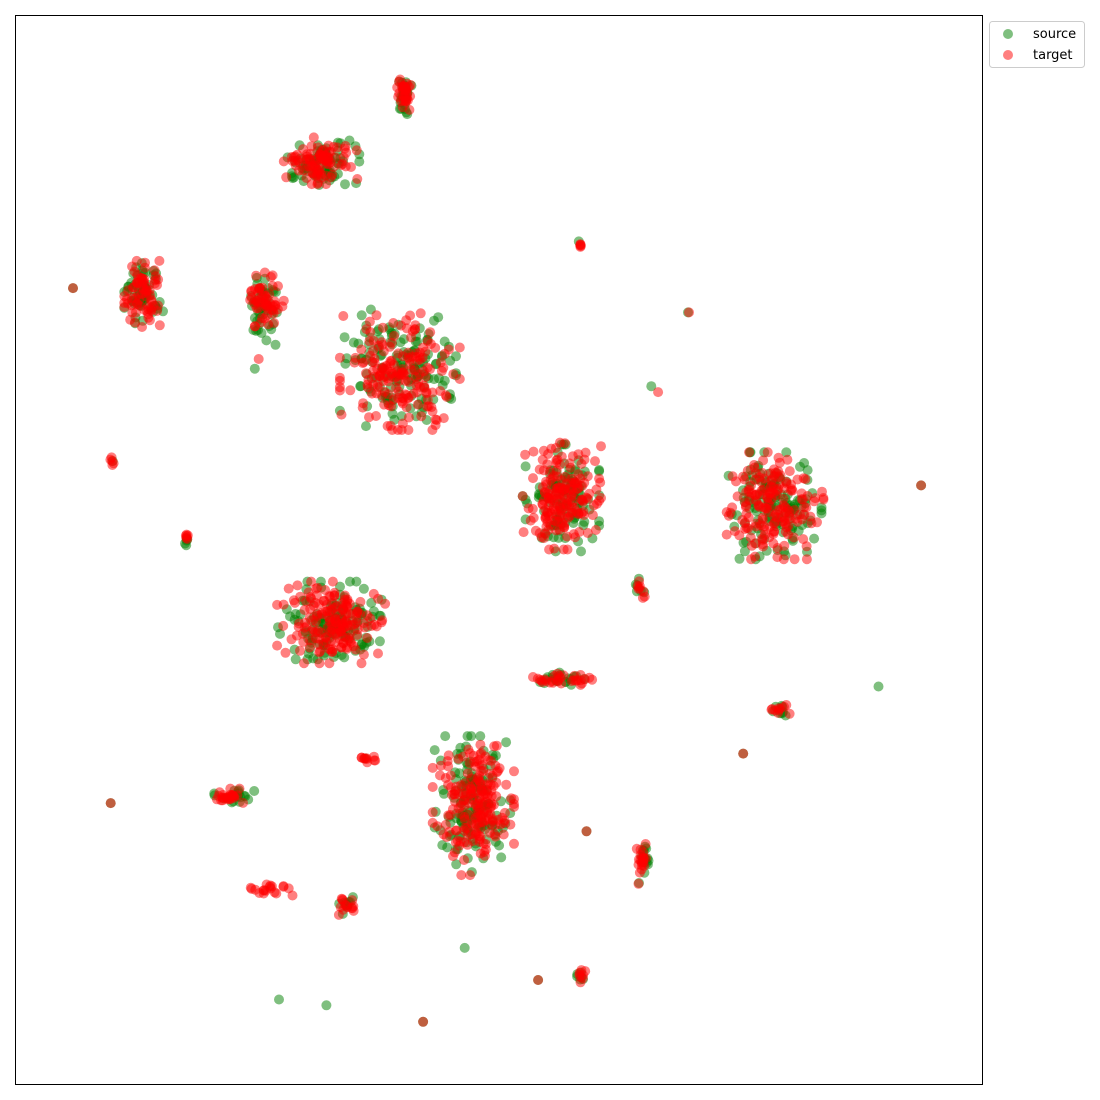 This screenshot has width=1100, height=1100. What do you see at coordinates (1053, 55) in the screenshot?
I see `legend-label-target: target` at bounding box center [1053, 55].